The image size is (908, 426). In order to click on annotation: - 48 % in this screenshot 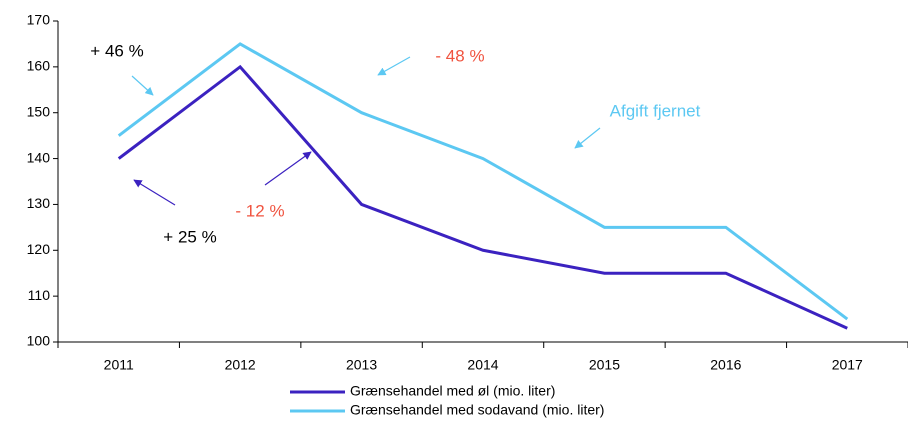, I will do `click(459, 55)`.